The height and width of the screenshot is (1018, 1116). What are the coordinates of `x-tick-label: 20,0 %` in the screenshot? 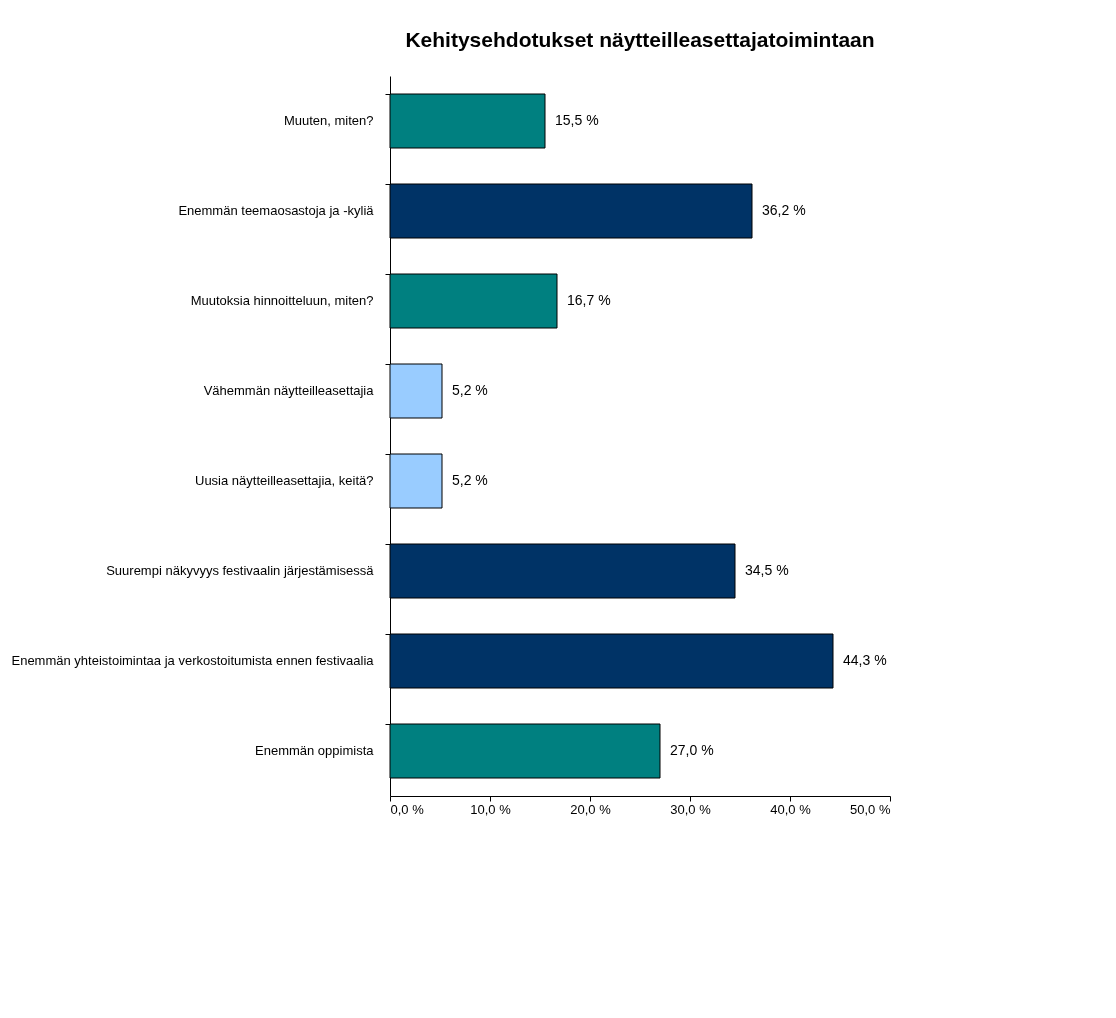 It's located at (591, 809).